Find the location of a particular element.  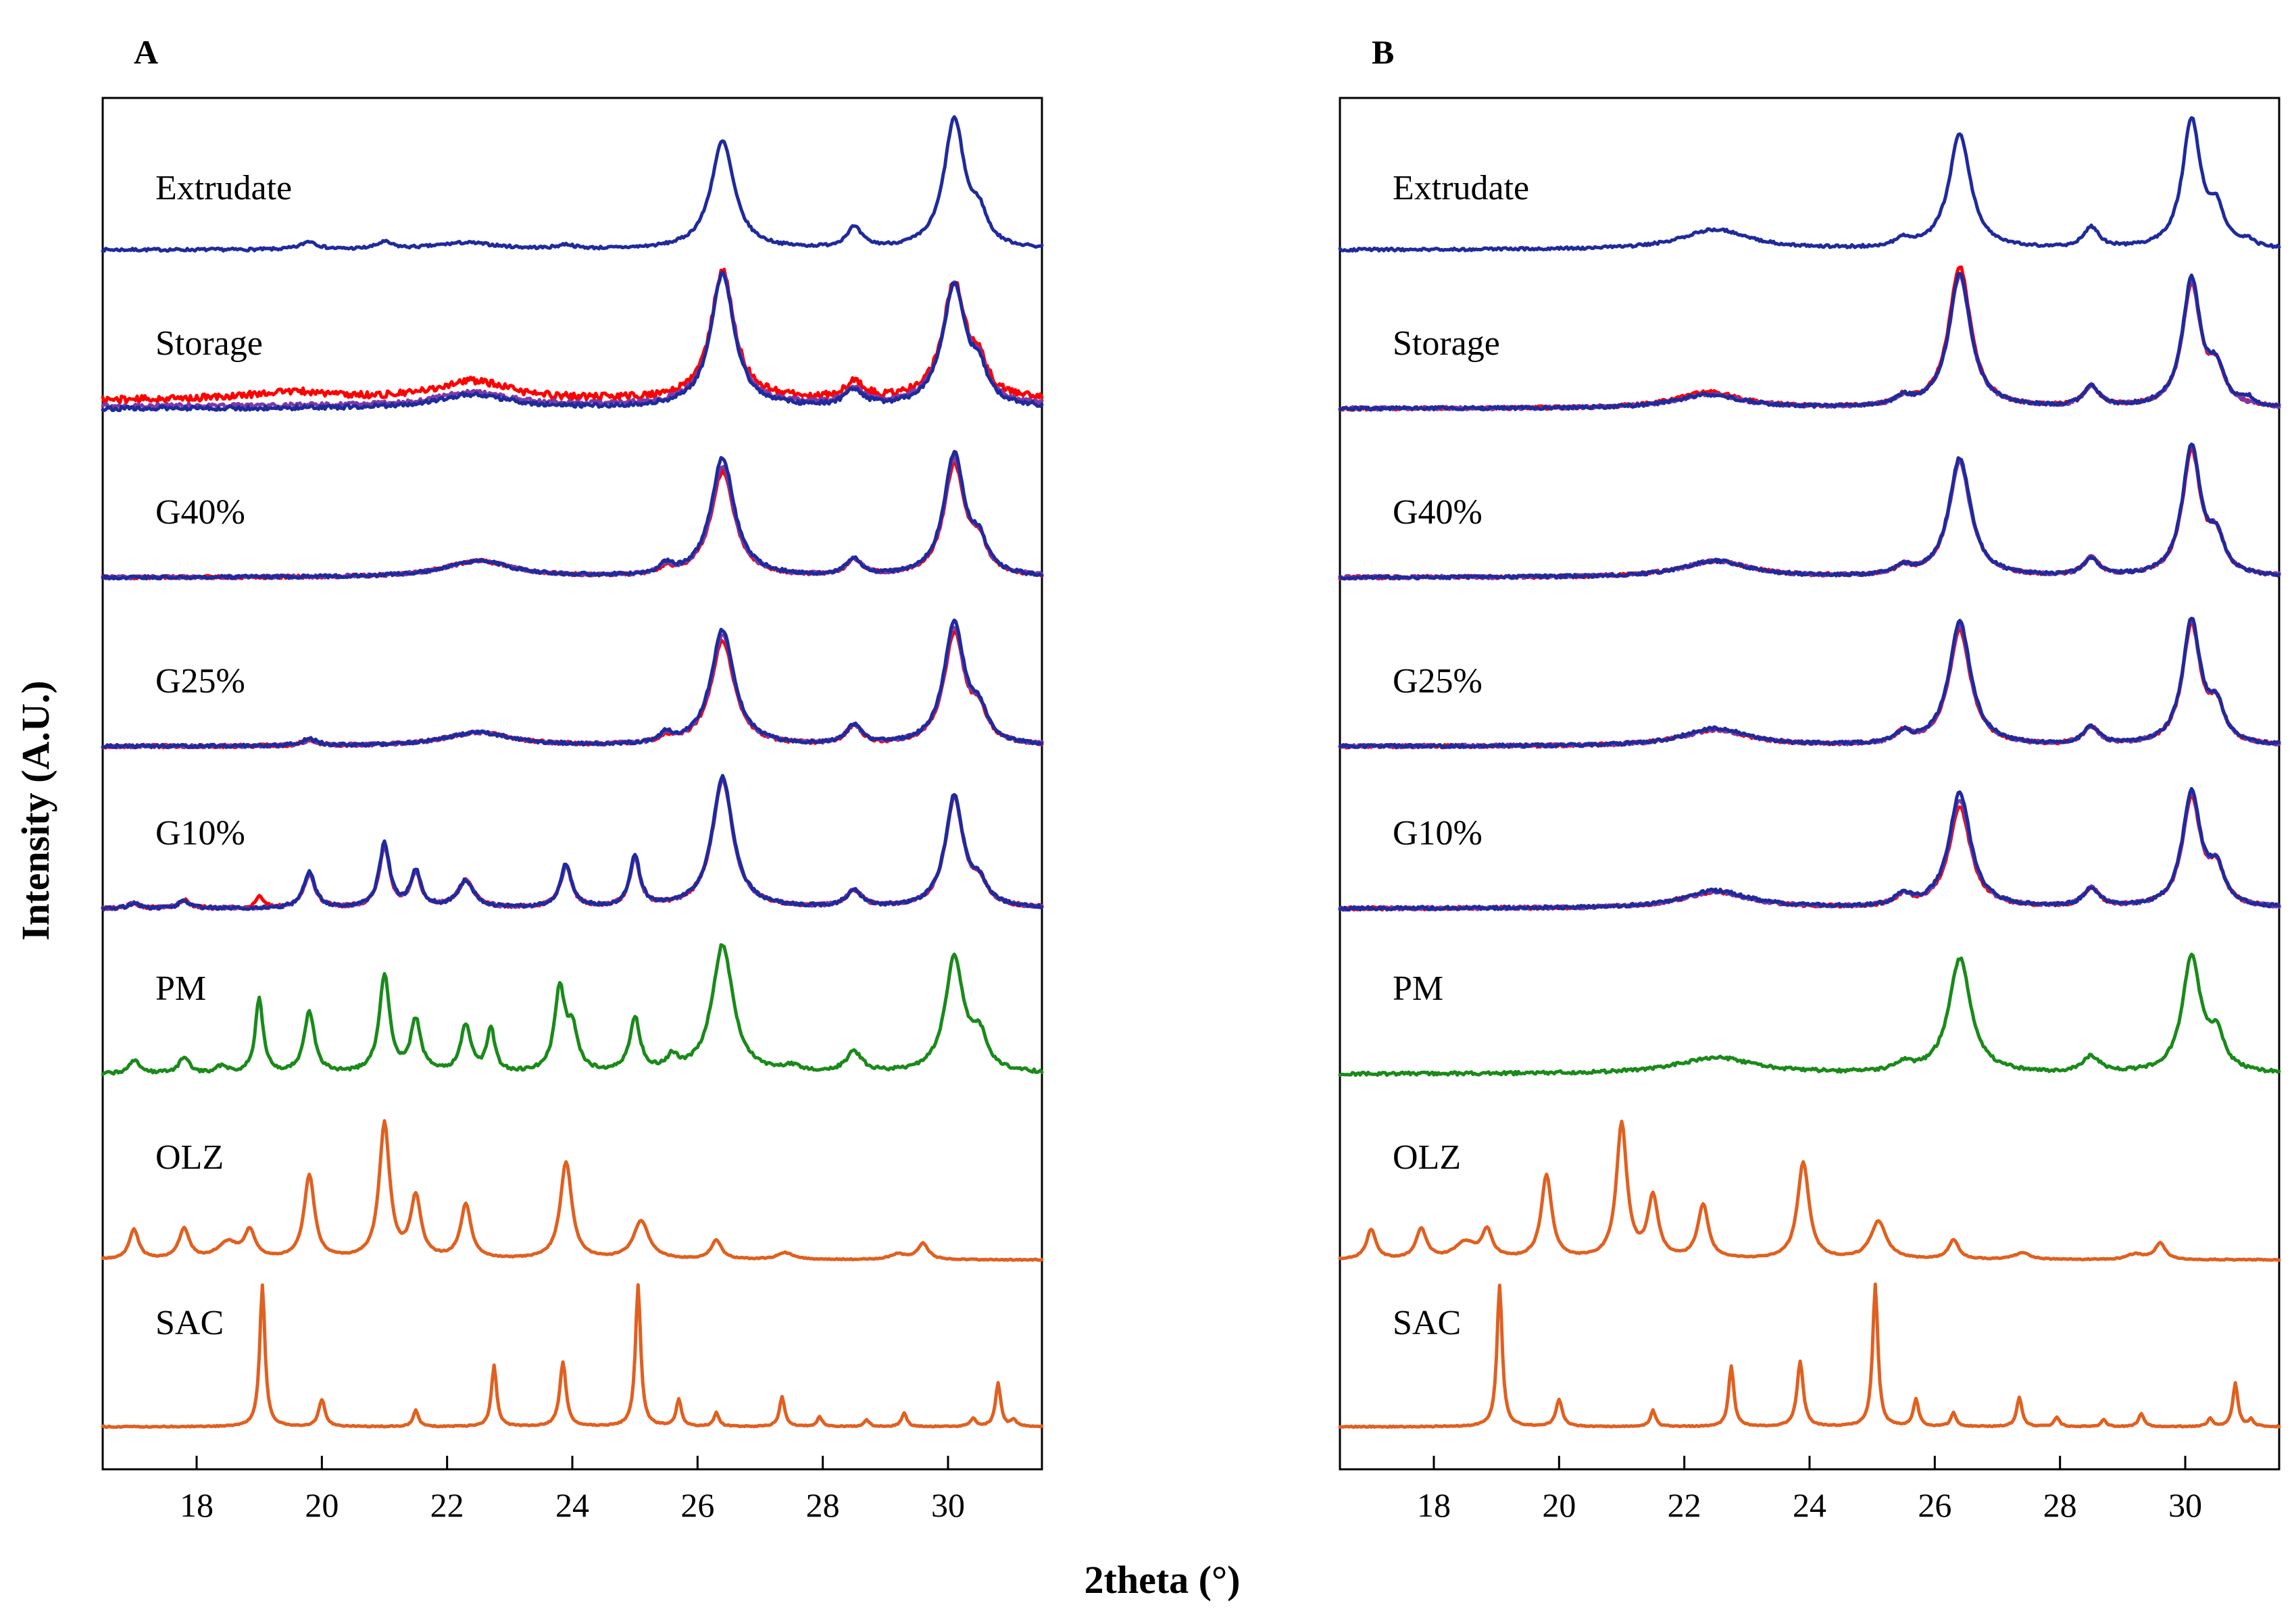

trace-g10-red is located at coordinates (1809, 852).